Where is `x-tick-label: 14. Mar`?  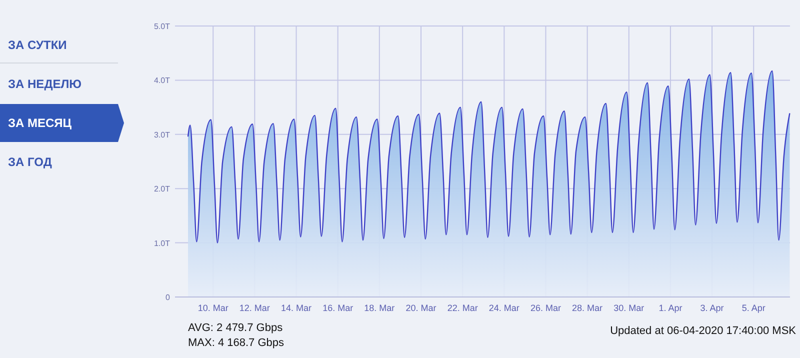
x-tick-label: 14. Mar is located at coordinates (296, 308).